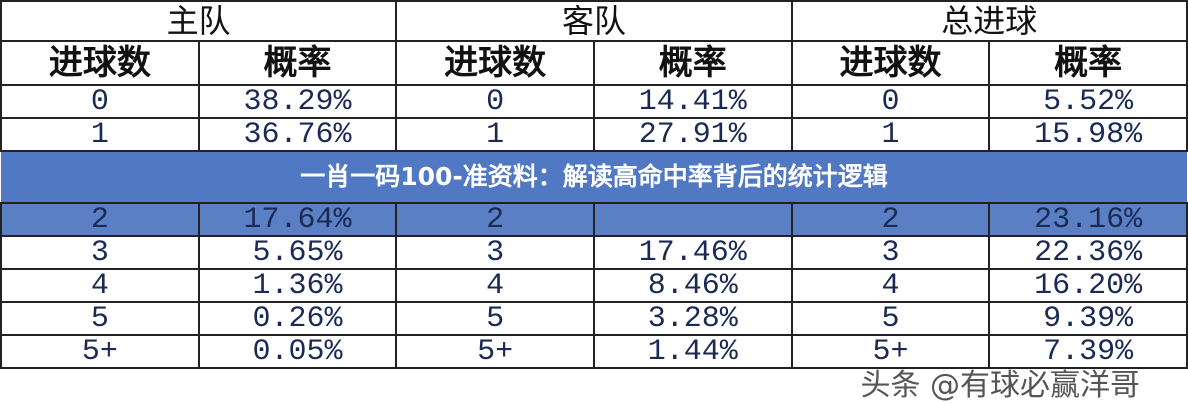 Image resolution: width=1188 pixels, height=403 pixels. What do you see at coordinates (692, 252) in the screenshot?
I see `probability-cell: 17.46%` at bounding box center [692, 252].